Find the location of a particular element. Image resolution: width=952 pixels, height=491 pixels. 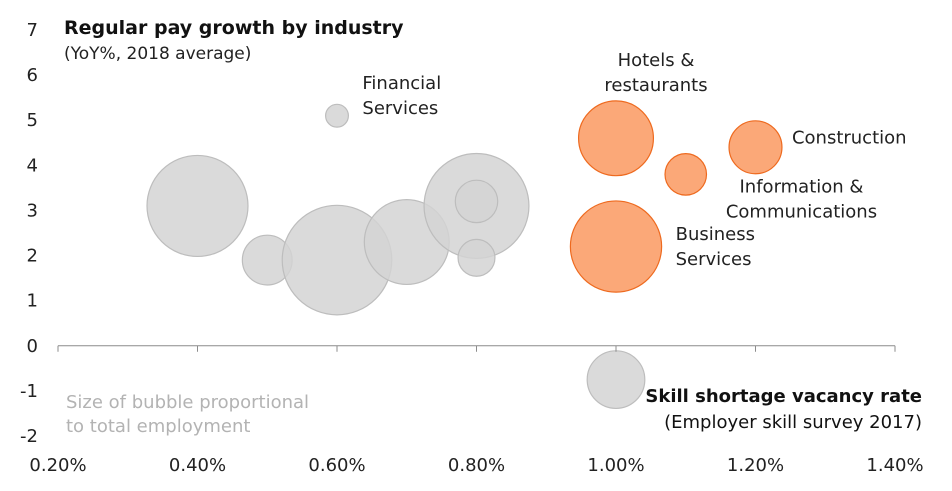

x-tick-label: 0.60% is located at coordinates (336, 465).